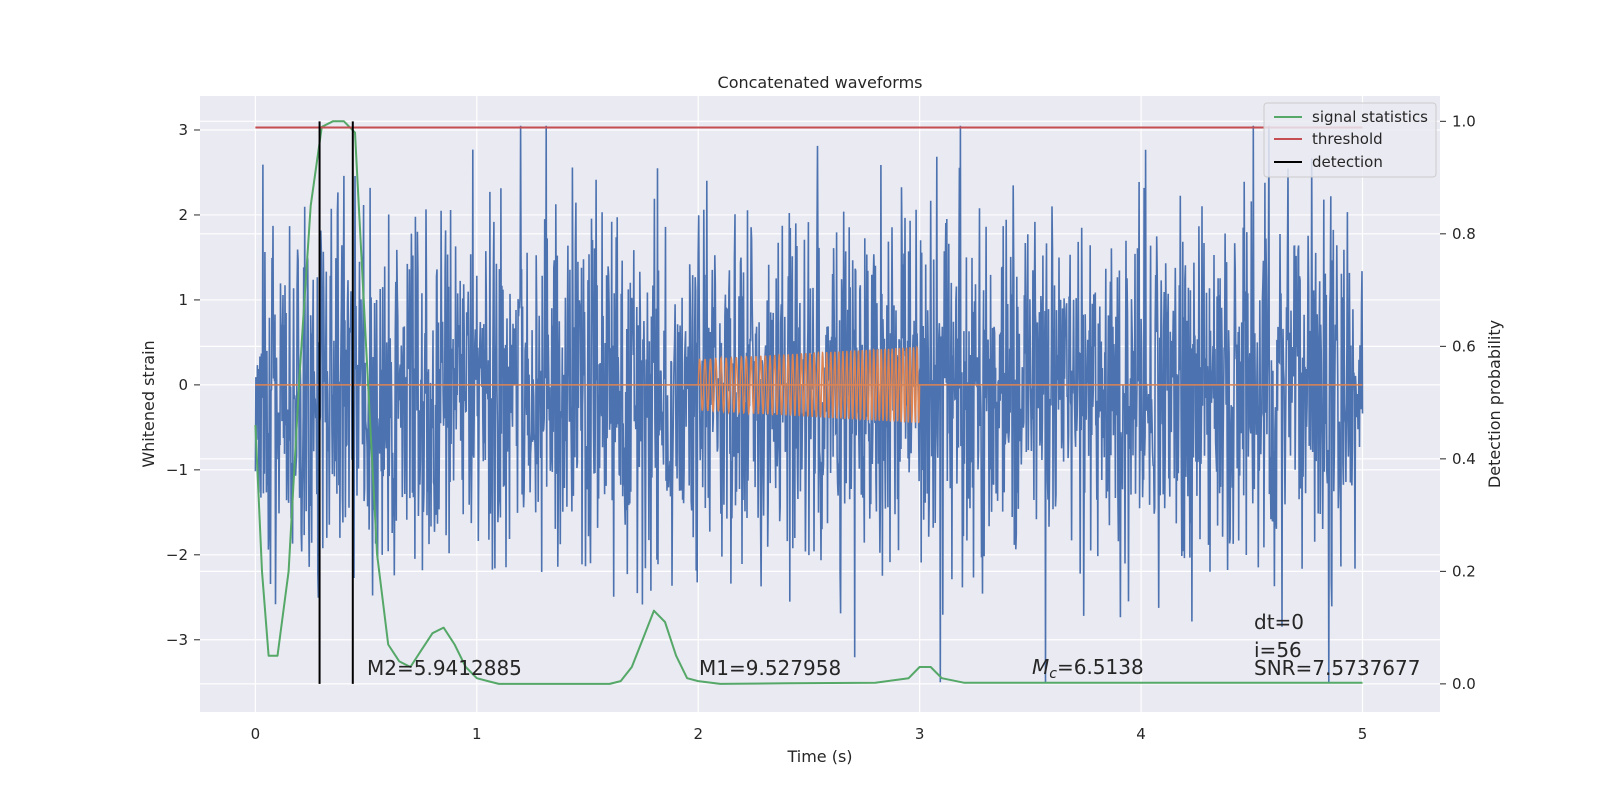 This screenshot has height=800, width=1600. What do you see at coordinates (770, 668) in the screenshot?
I see `m1-annotation: M1=9.527958` at bounding box center [770, 668].